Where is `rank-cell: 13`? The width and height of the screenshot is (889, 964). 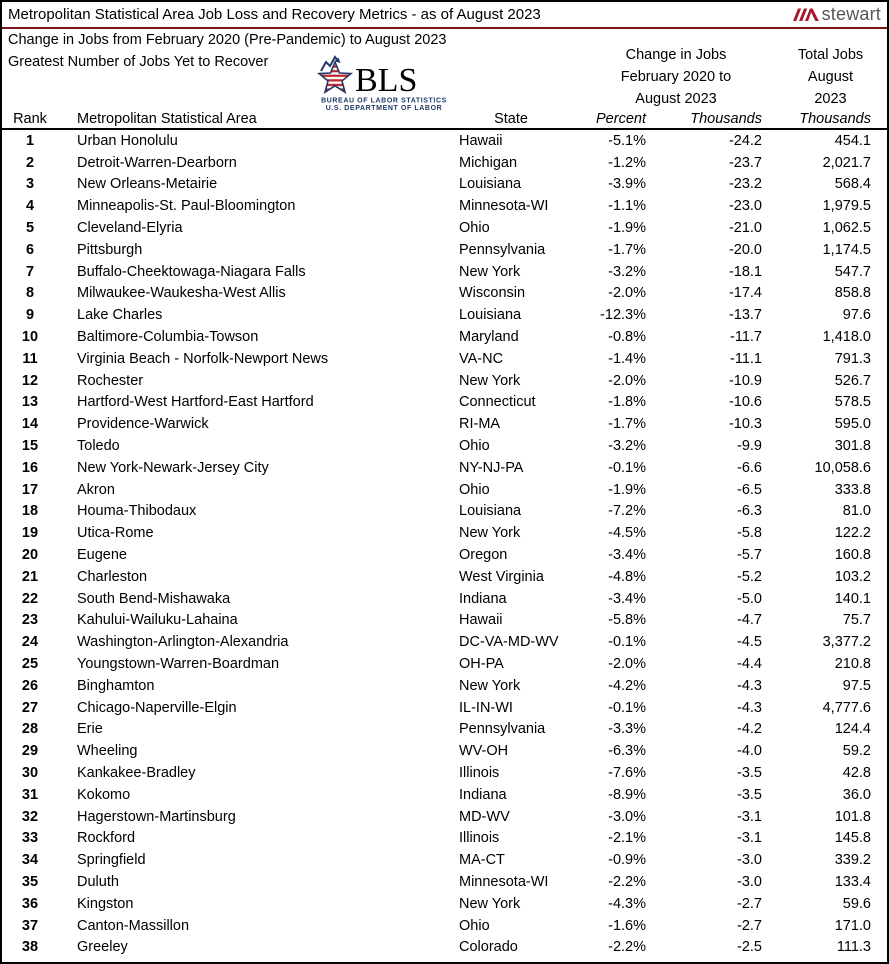 rank-cell: 13 is located at coordinates (30, 402).